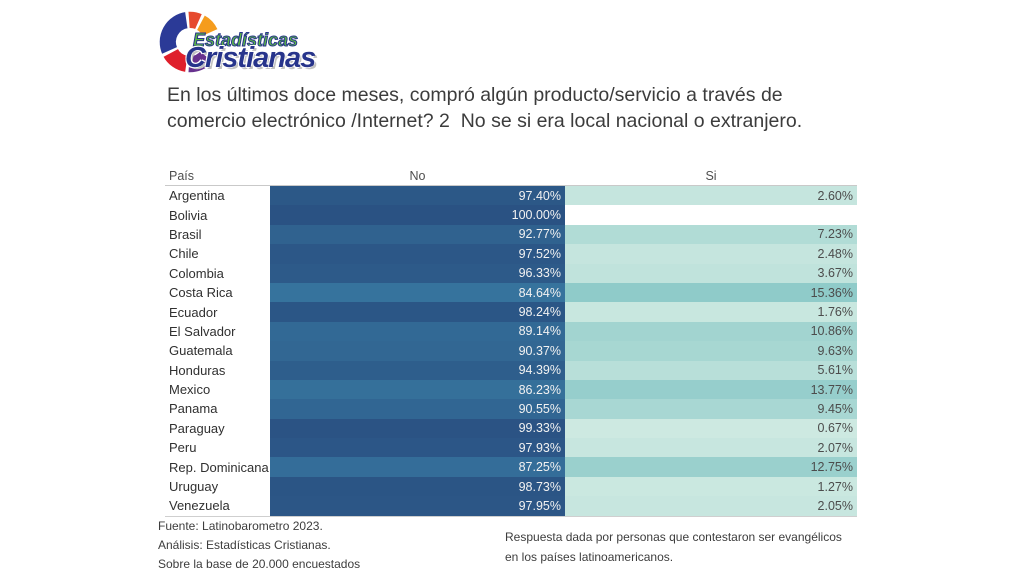  Describe the element at coordinates (711, 312) in the screenshot. I see `si-value-cell: 1.76%` at that location.